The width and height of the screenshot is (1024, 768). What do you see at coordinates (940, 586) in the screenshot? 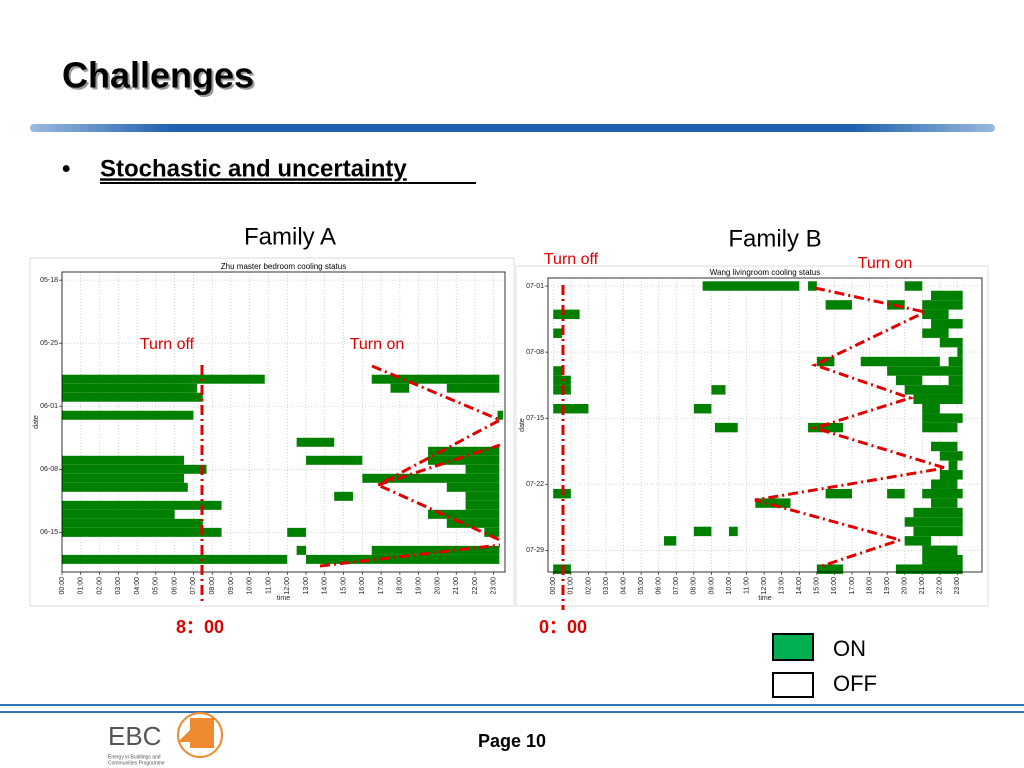
I see `x-tick-label: 22:00` at bounding box center [940, 586].